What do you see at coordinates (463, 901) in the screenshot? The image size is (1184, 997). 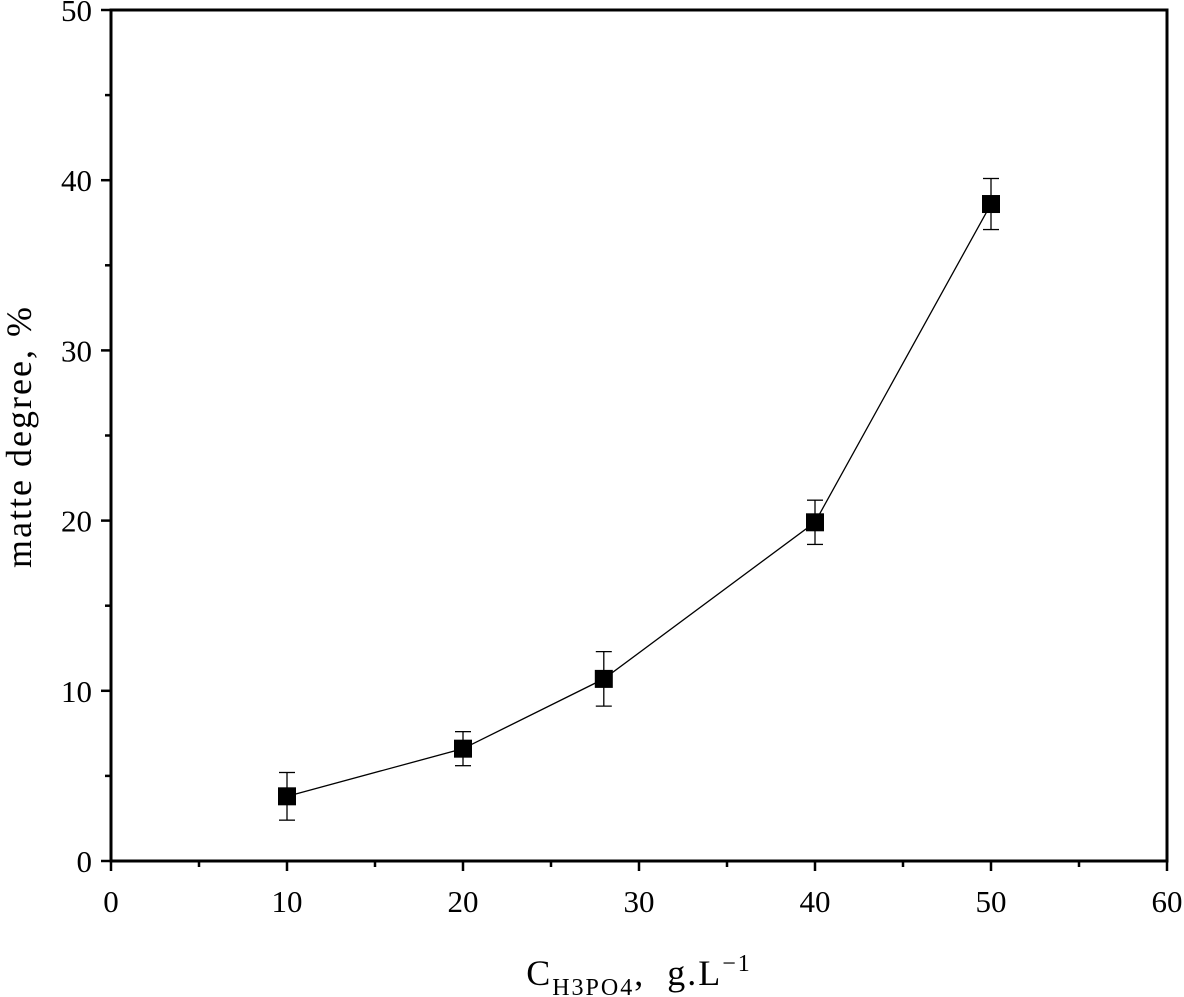 I see `x-tick-label: 20` at bounding box center [463, 901].